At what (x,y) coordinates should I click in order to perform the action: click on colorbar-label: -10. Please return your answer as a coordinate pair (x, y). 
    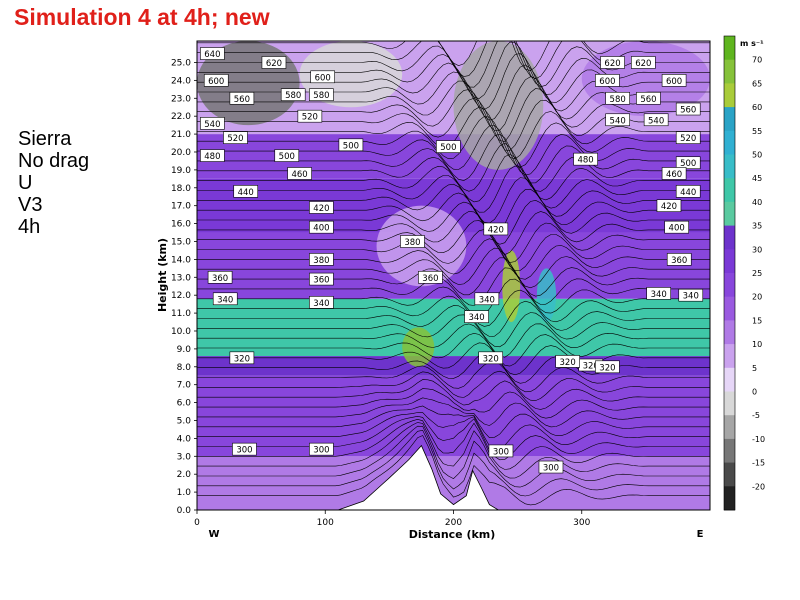
    Looking at the image, I should click on (758, 439).